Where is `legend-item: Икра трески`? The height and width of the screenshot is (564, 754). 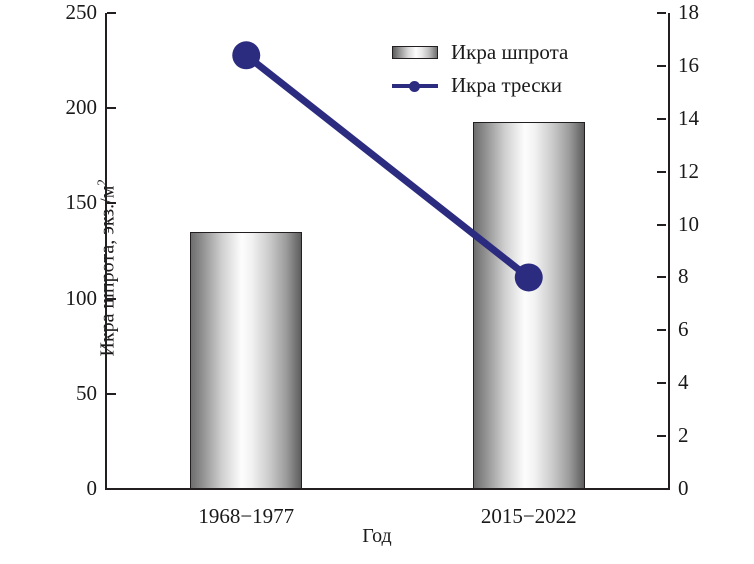 legend-item: Икра трески is located at coordinates (480, 85).